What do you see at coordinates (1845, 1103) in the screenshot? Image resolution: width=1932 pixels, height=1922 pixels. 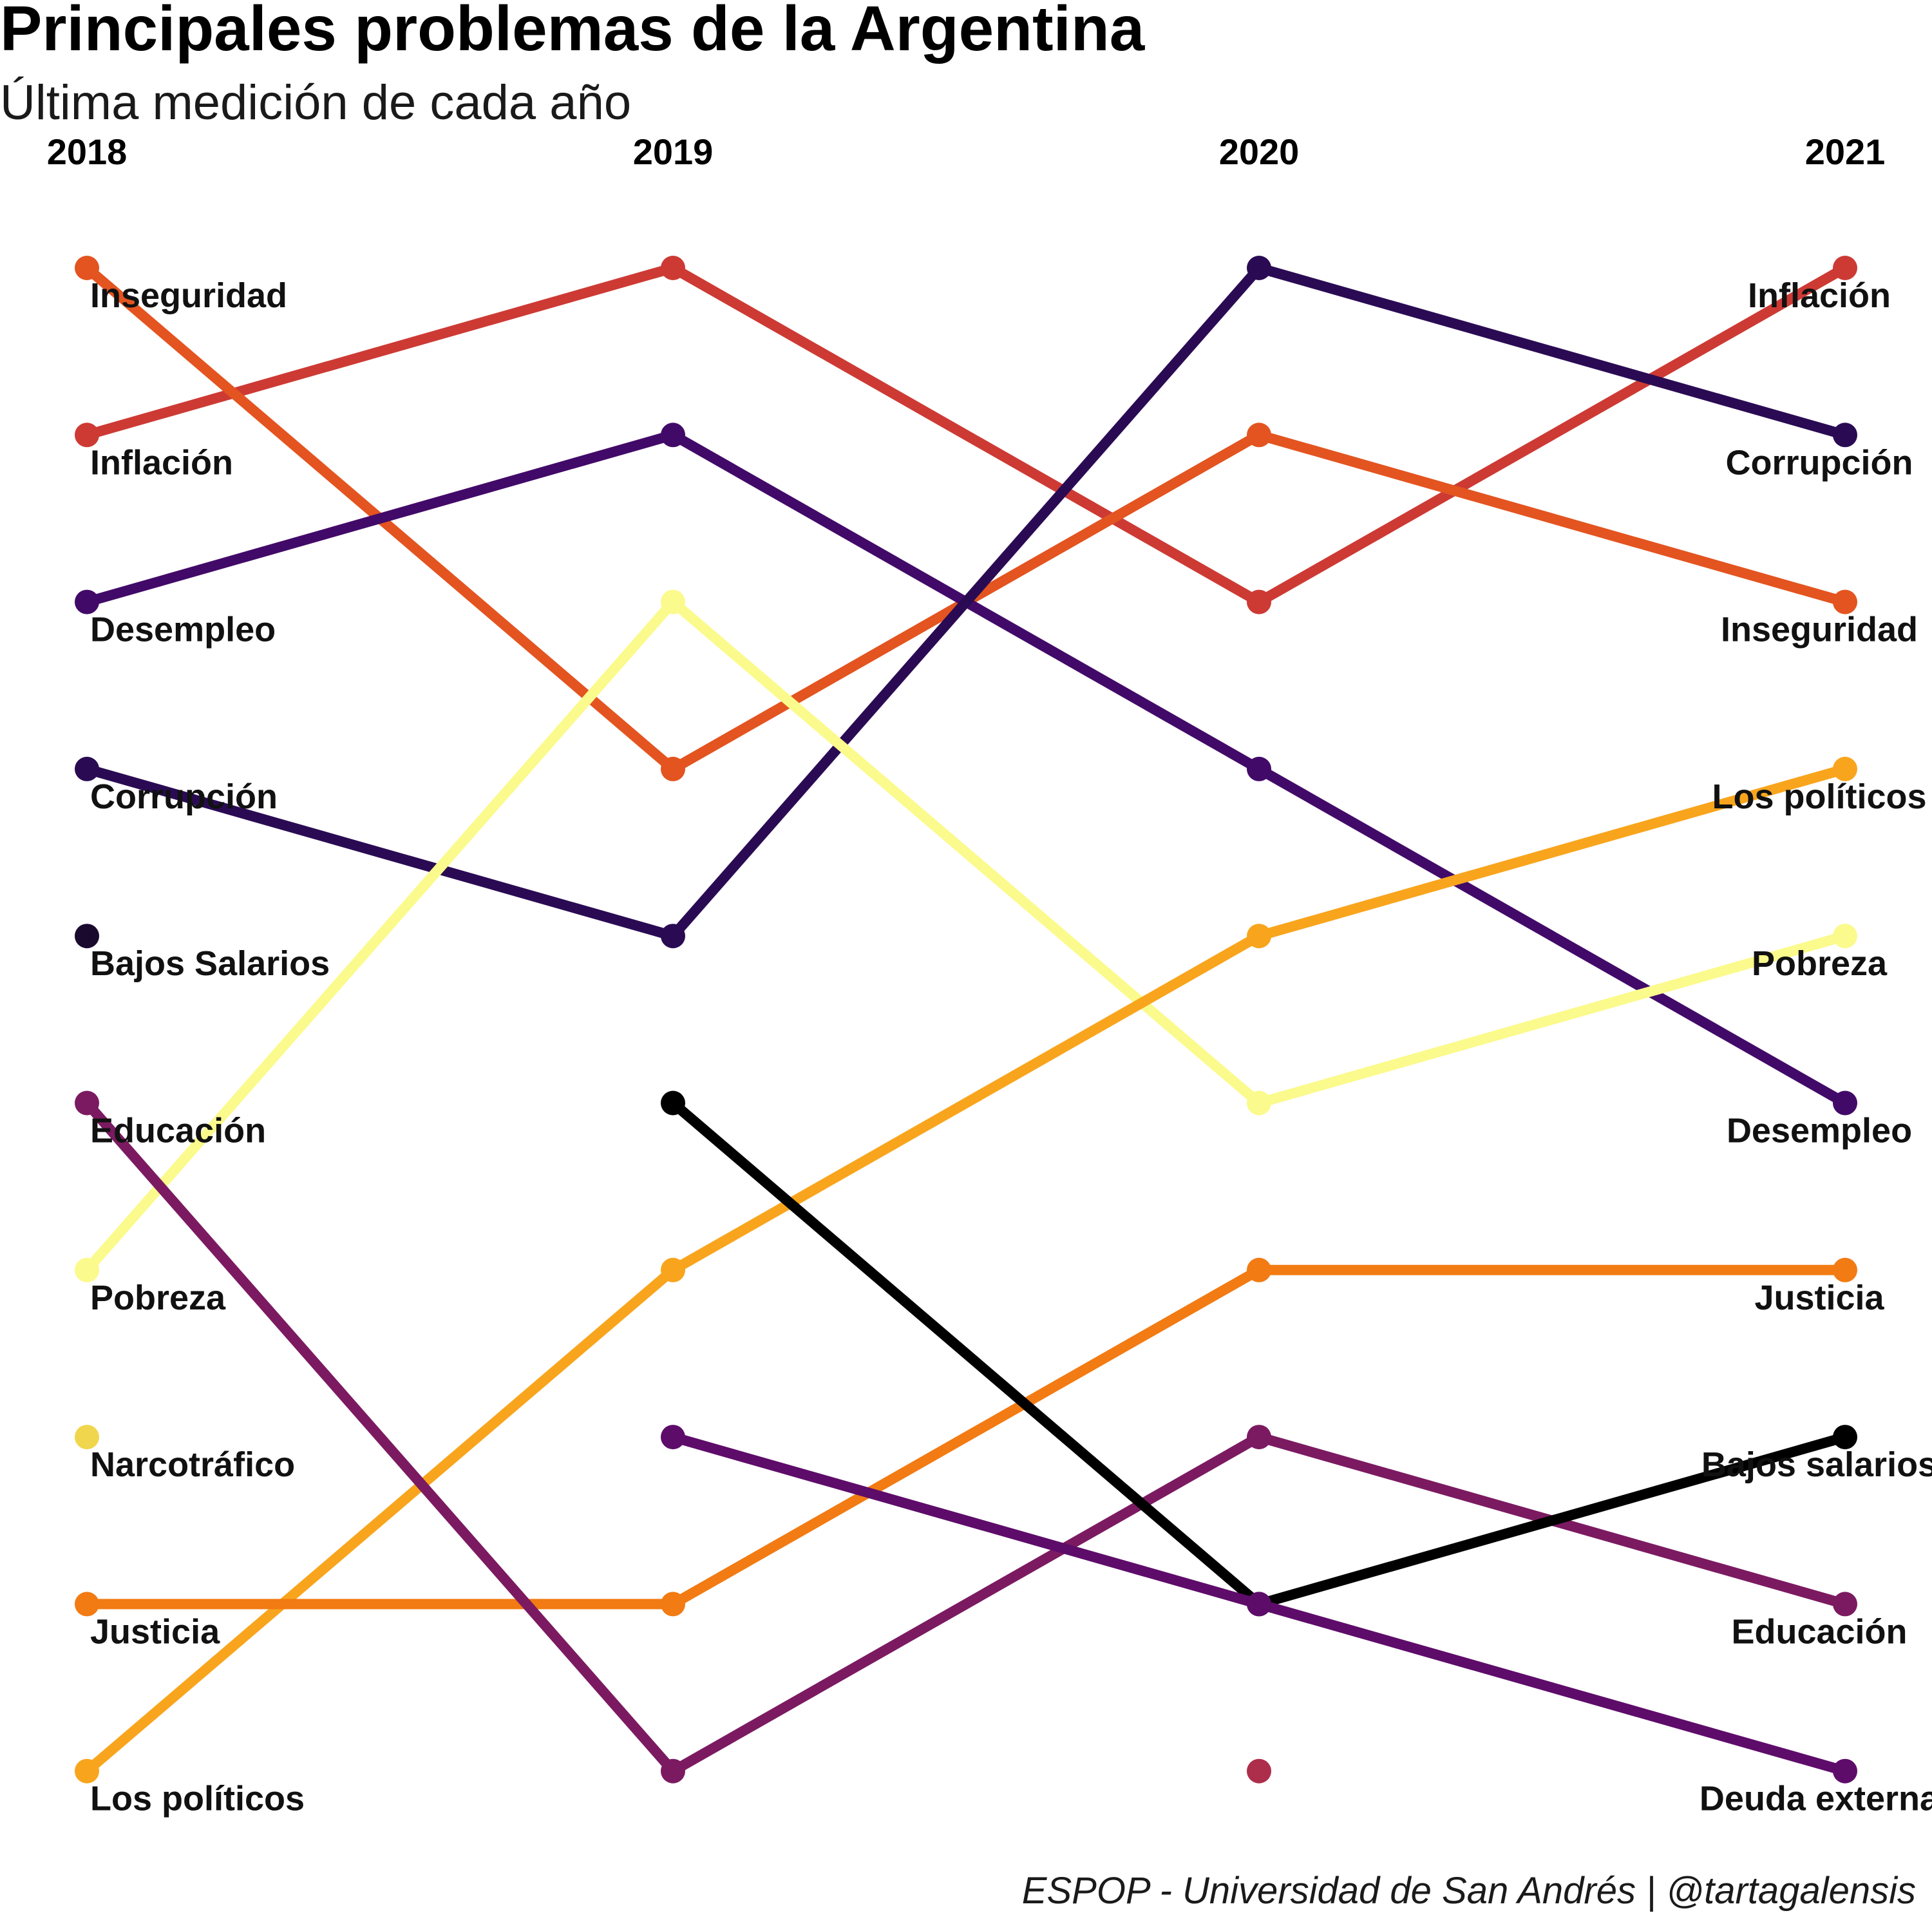 I see `series-2-point-2021` at bounding box center [1845, 1103].